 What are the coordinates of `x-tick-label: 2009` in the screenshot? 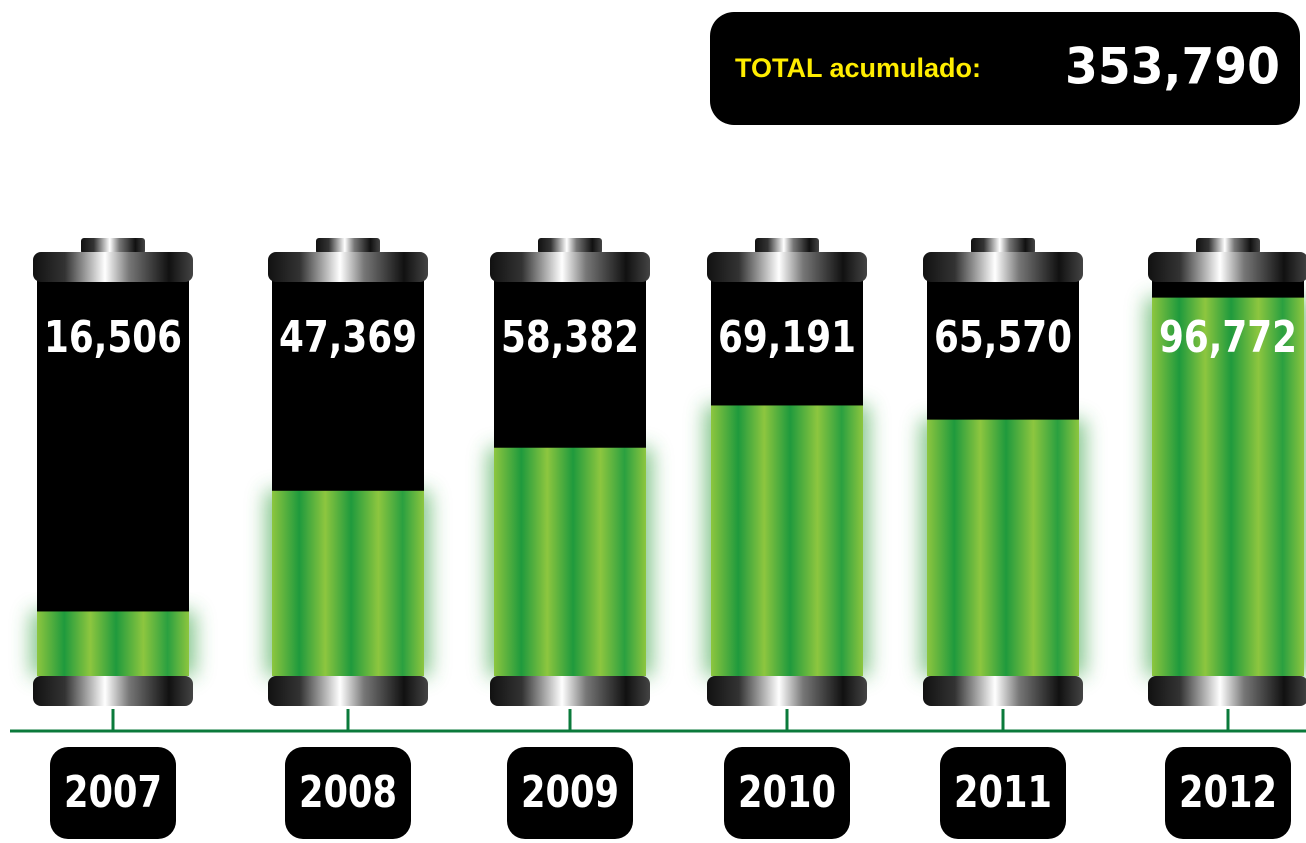 It's located at (570, 792).